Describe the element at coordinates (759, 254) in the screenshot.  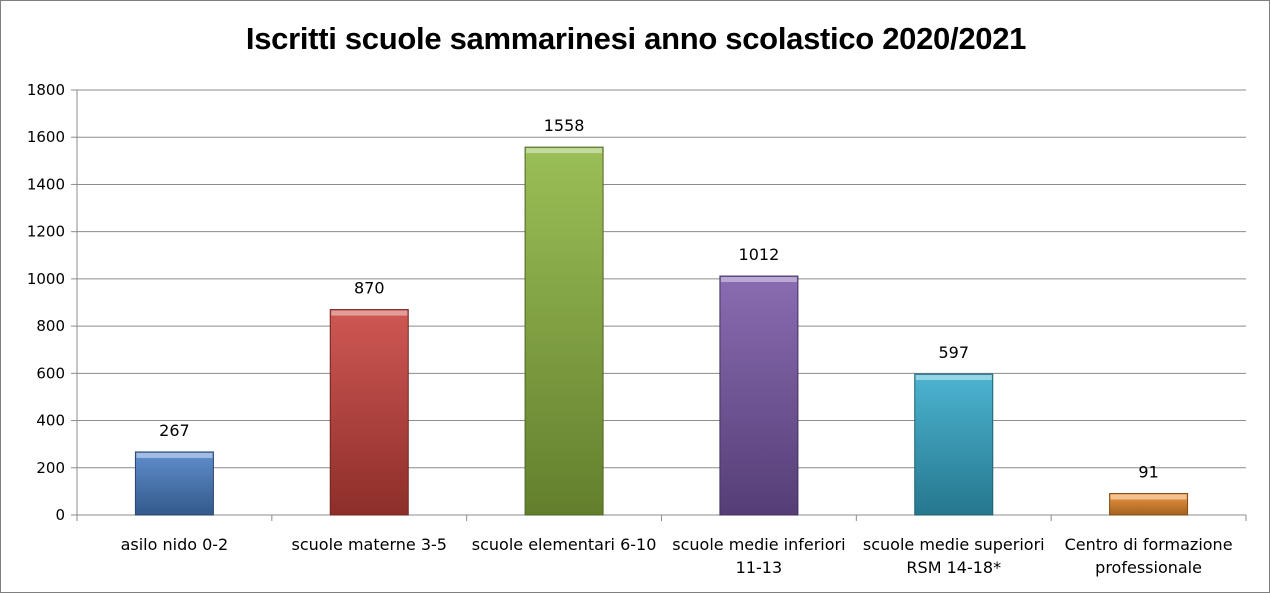
I see `data-label: 1012` at that location.